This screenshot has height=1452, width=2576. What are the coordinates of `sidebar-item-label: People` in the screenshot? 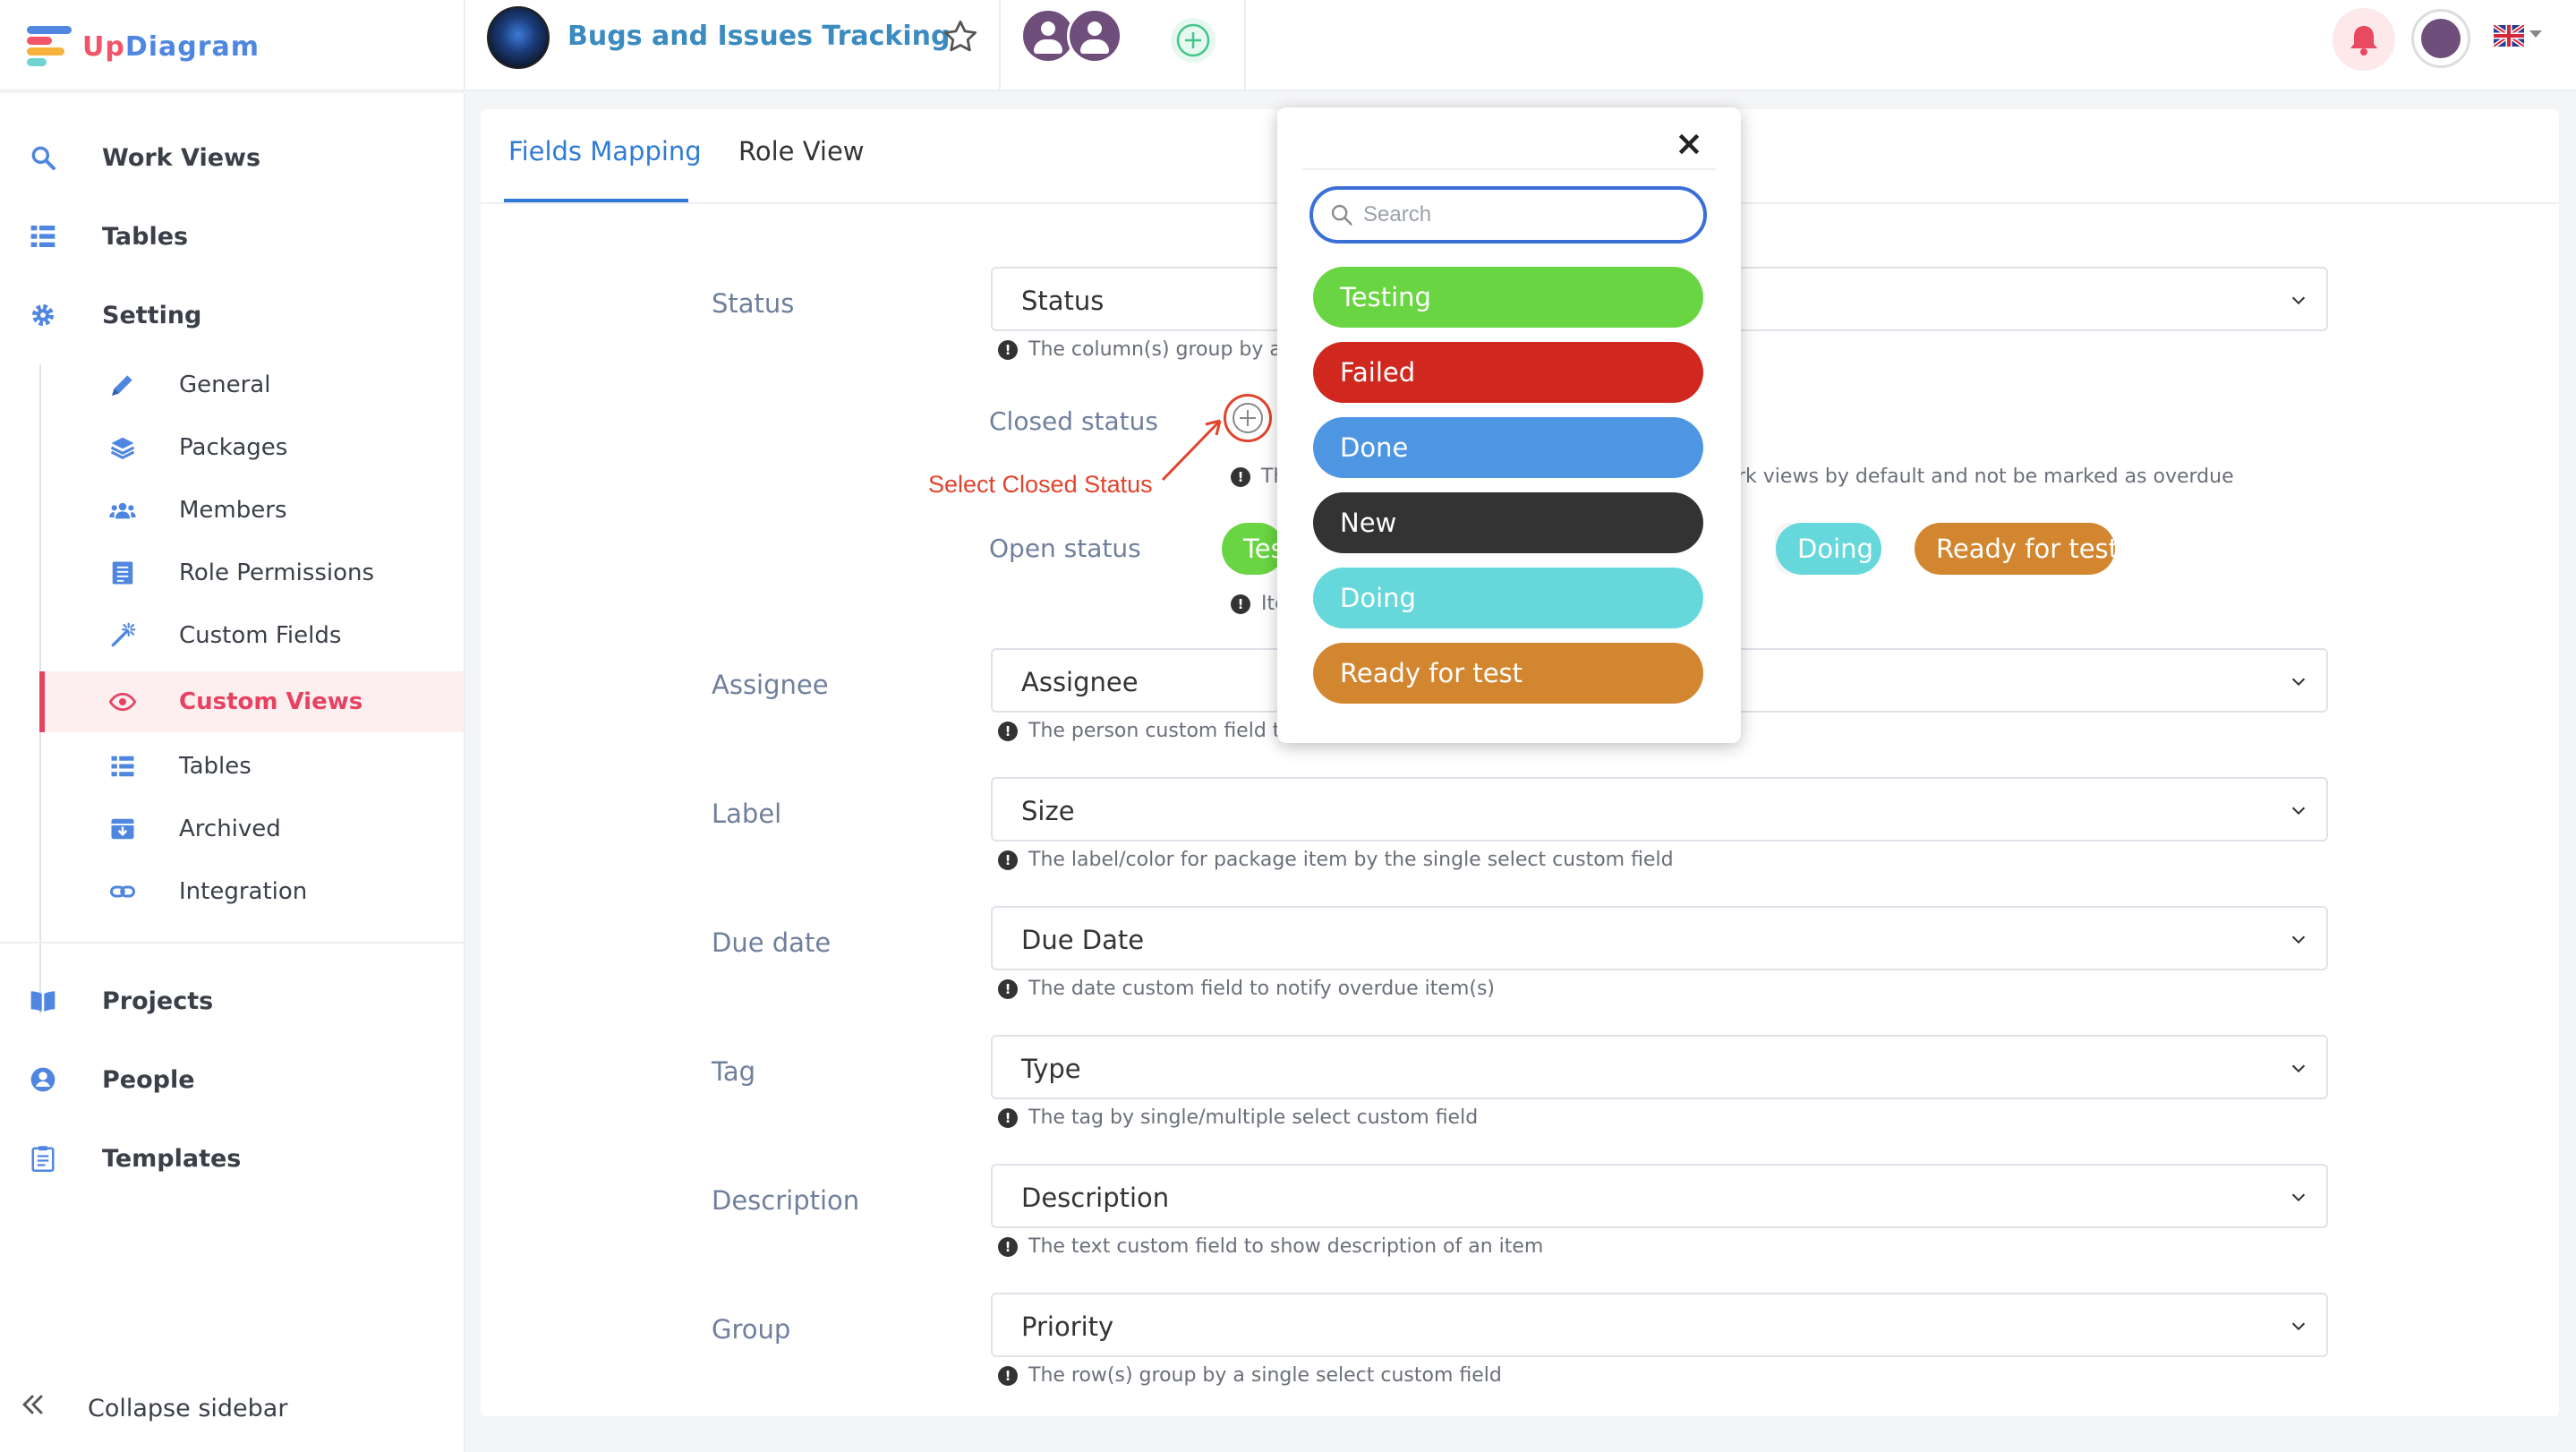 It's located at (148, 1079).